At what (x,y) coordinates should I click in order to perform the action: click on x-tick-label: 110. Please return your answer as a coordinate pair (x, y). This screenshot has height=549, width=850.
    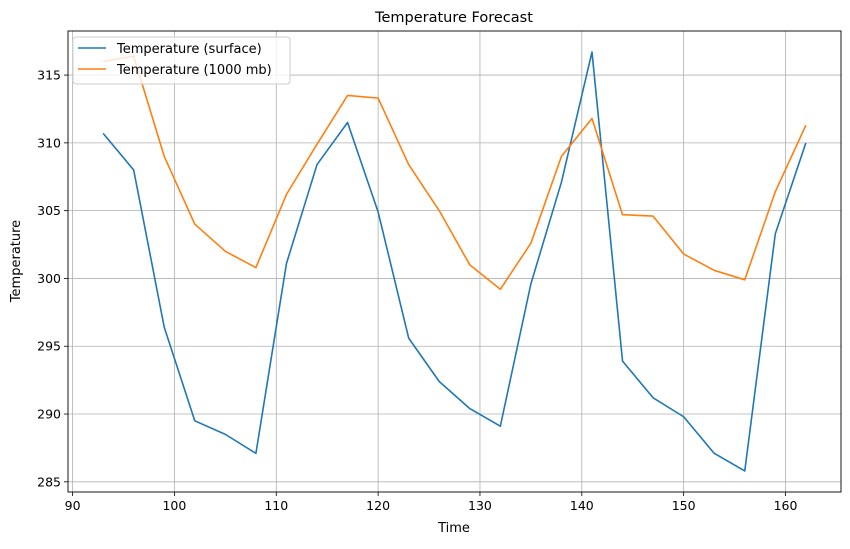
    Looking at the image, I should click on (276, 505).